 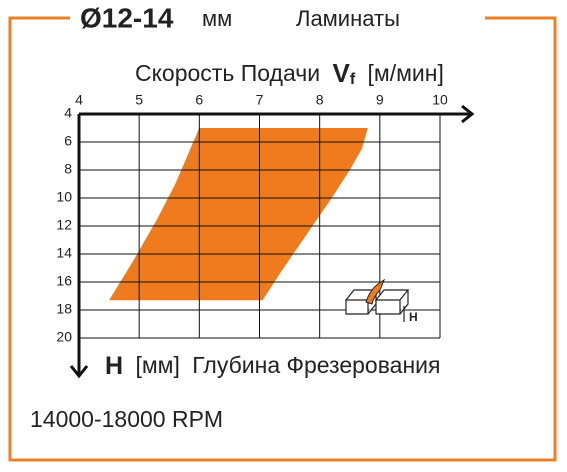 What do you see at coordinates (380, 100) in the screenshot?
I see `x-tick-label: 9` at bounding box center [380, 100].